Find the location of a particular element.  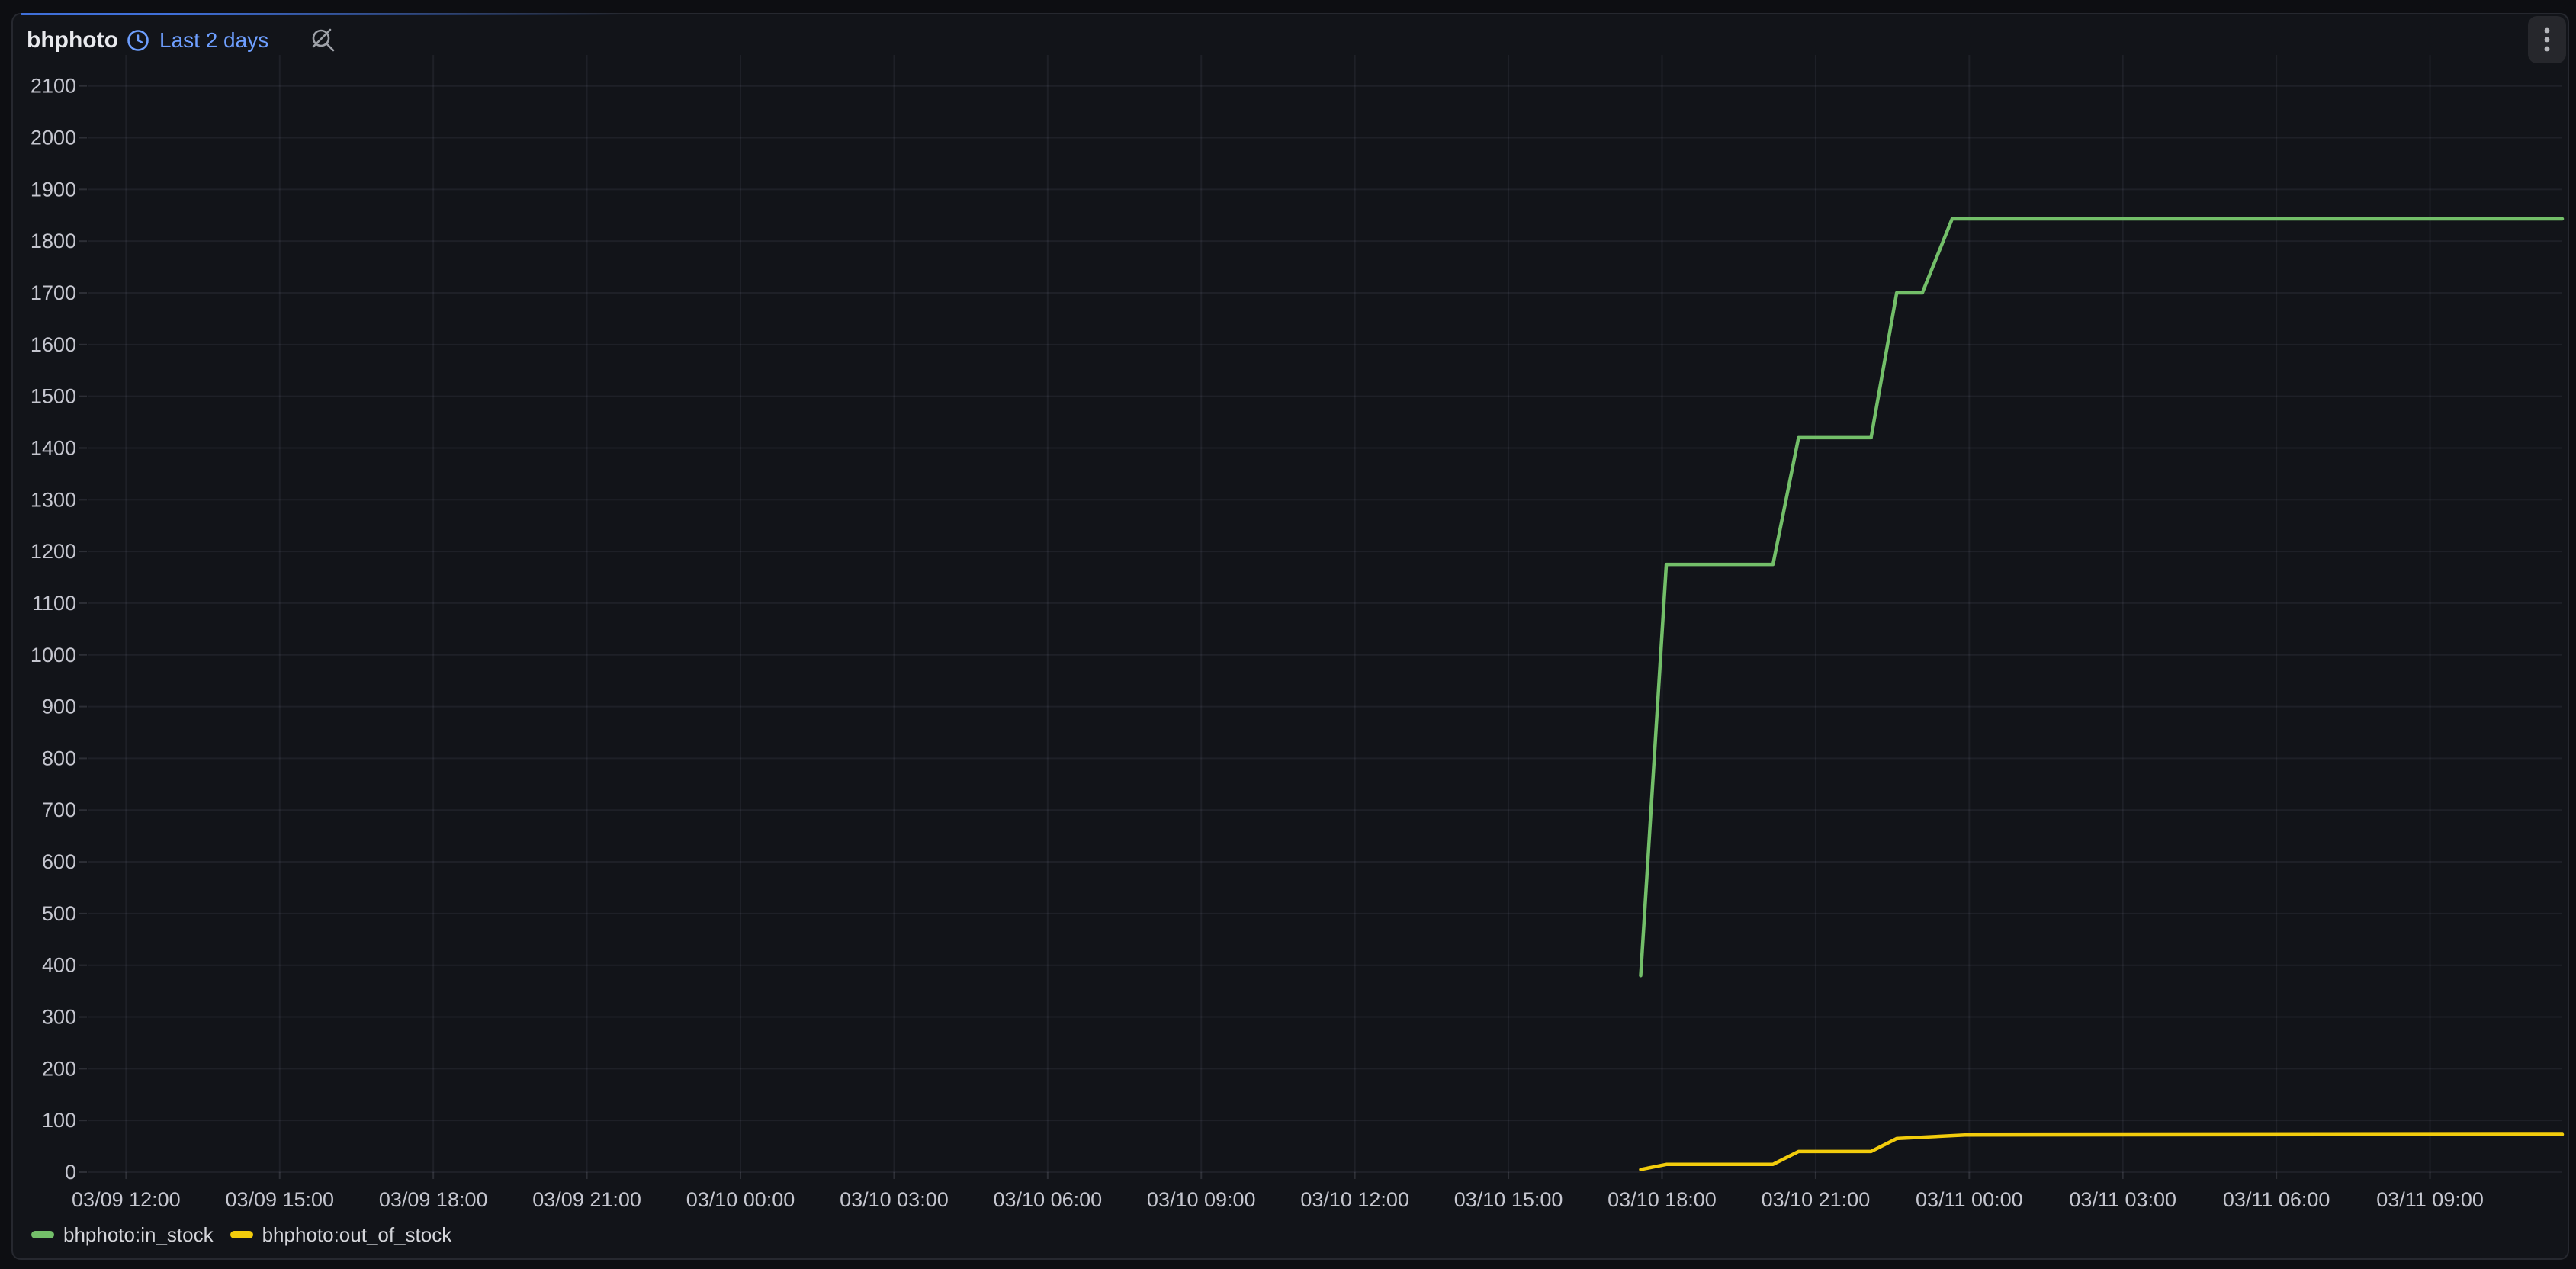

magnifier-slash-icon is located at coordinates (323, 40).